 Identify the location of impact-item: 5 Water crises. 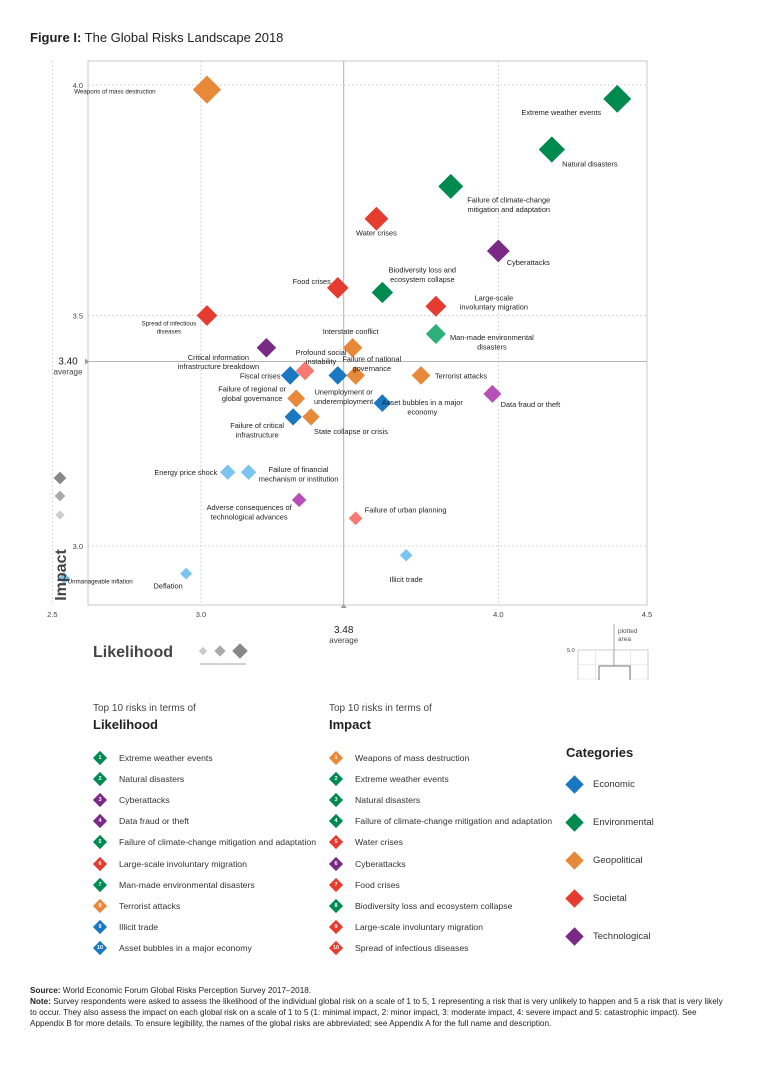
(440, 842).